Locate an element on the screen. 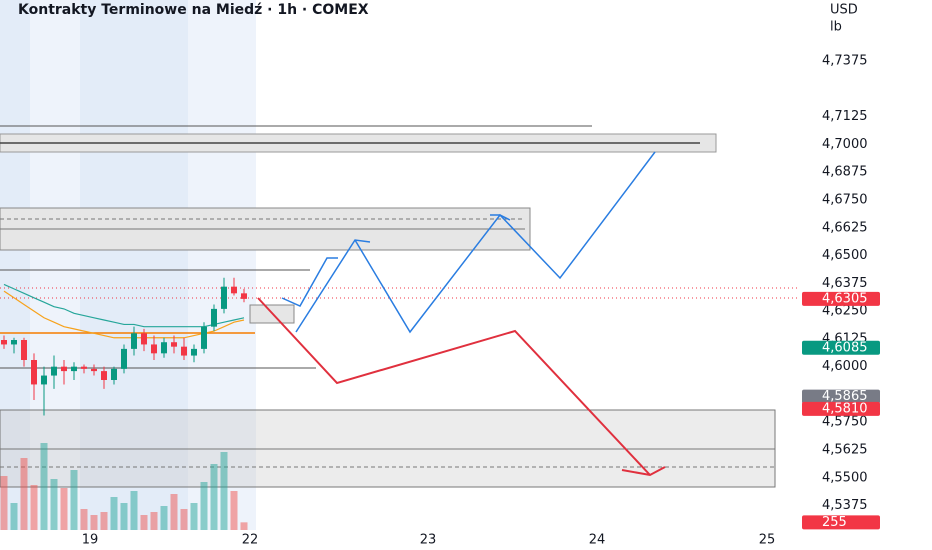  x-tick-label: 19 is located at coordinates (90, 540).